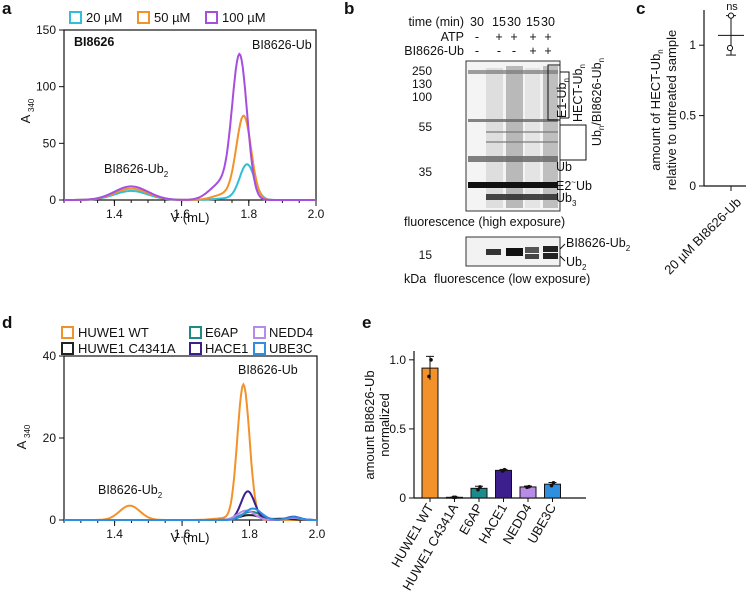 This screenshot has height=601, width=749. What do you see at coordinates (522, 197) in the screenshot?
I see `band-ub3` at bounding box center [522, 197].